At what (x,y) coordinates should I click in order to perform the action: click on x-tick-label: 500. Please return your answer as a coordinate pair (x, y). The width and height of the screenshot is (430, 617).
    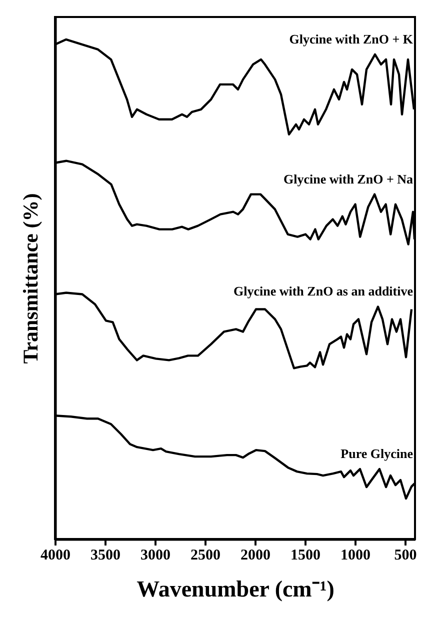
    Looking at the image, I should click on (405, 556).